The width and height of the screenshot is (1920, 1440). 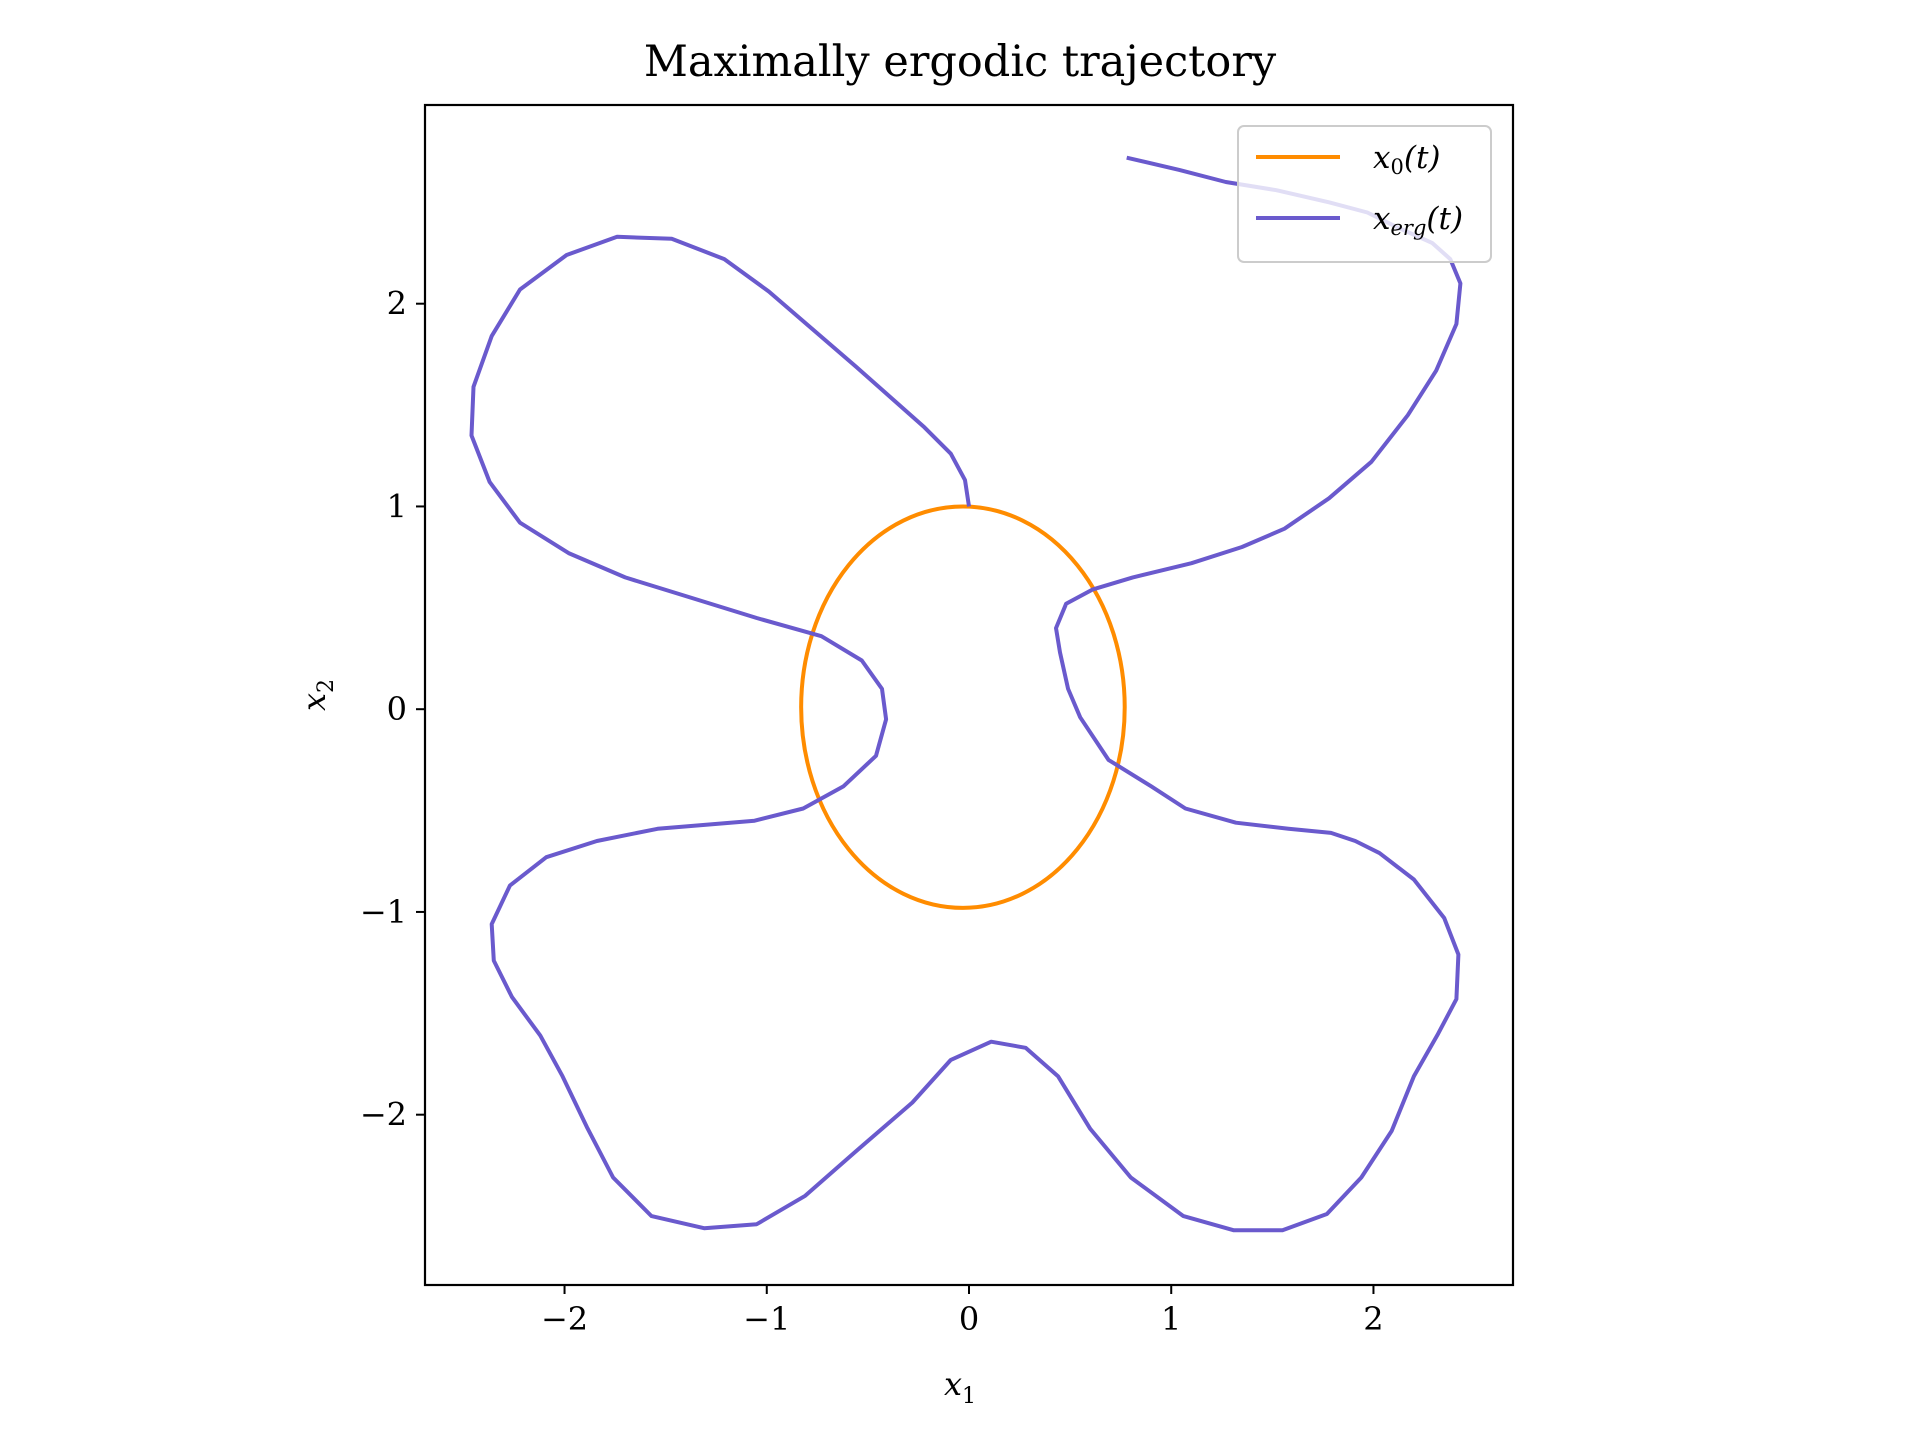 I want to click on legend-box, so click(x=1364, y=194).